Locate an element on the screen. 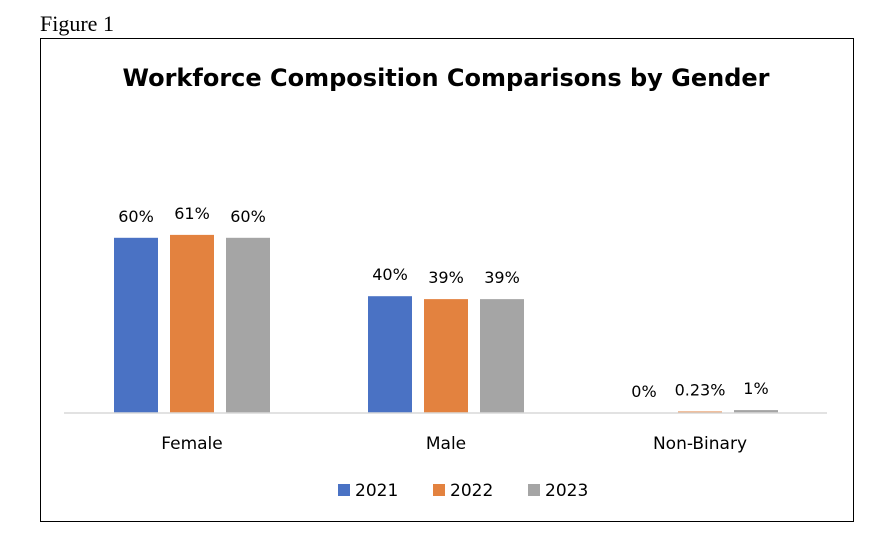 This screenshot has height=552, width=888. category-label: Female is located at coordinates (191, 444).